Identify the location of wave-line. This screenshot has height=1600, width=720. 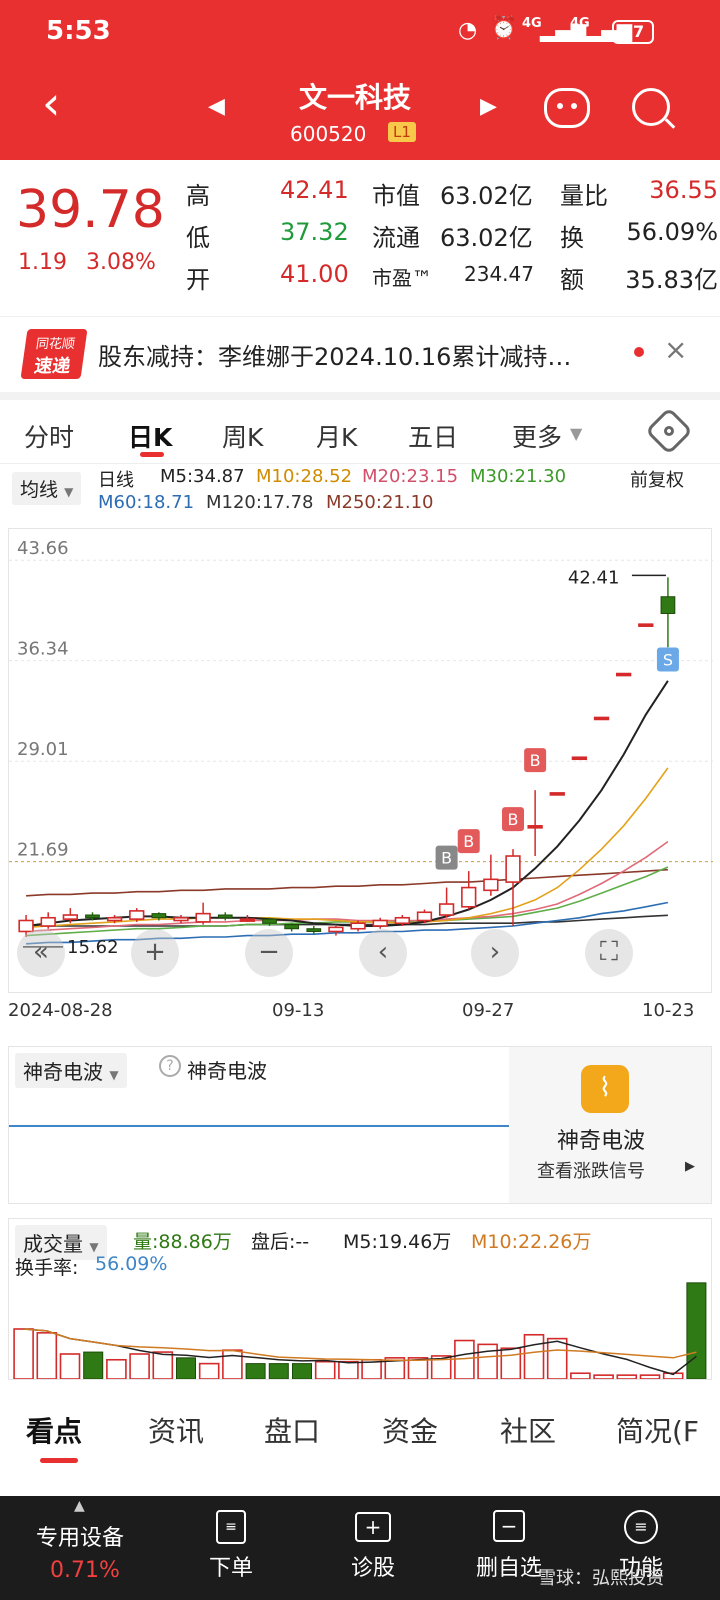
(259, 1126).